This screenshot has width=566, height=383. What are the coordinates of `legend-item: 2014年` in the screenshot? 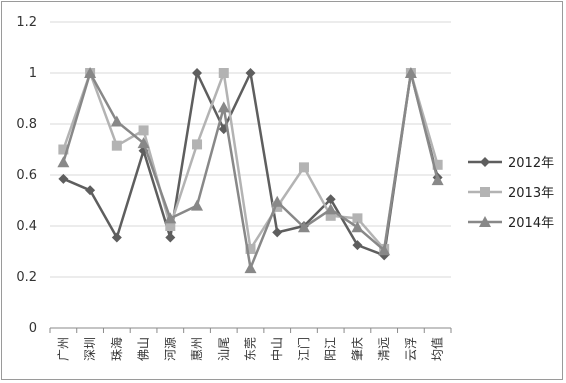 It's located at (511, 223).